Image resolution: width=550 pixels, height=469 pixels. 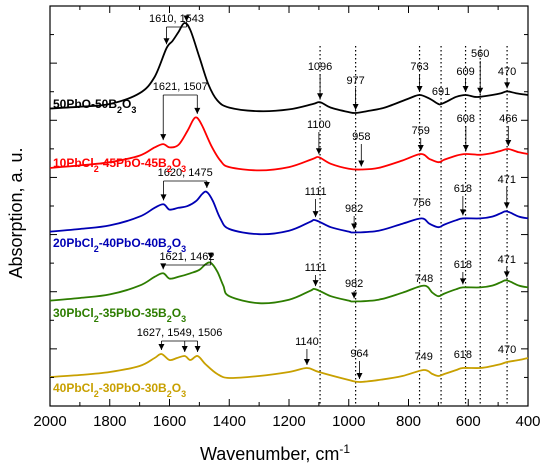 I want to click on peak-annotation-label: 1620, 1475, so click(x=185, y=173).